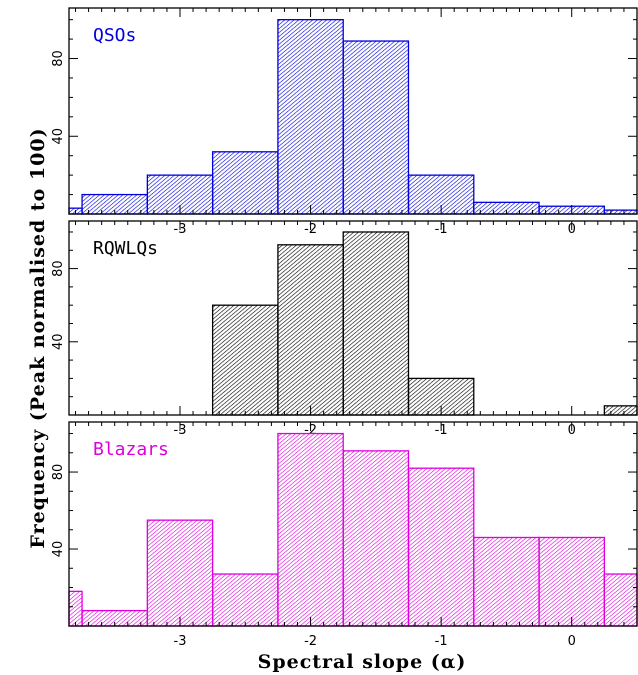  Describe the element at coordinates (180, 641) in the screenshot. I see `x-tick-label: -3` at that location.